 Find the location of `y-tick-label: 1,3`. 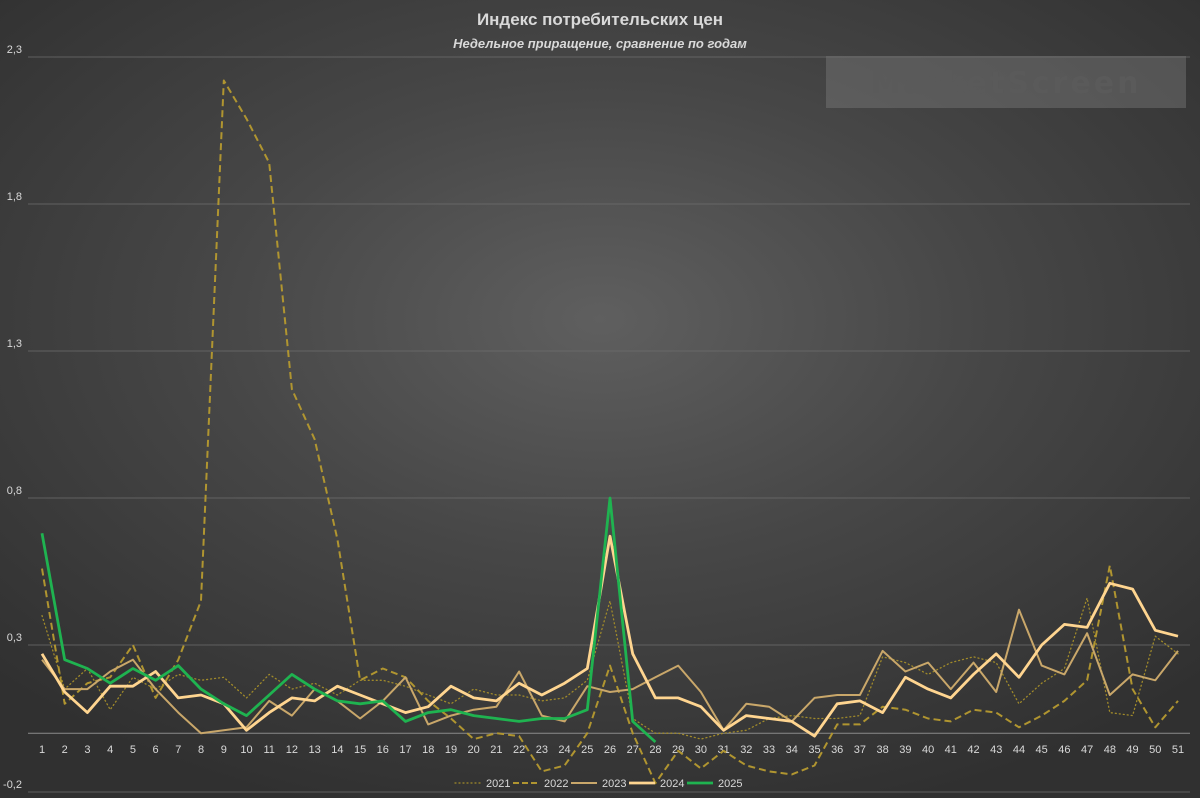

y-tick-label: 1,3 is located at coordinates (14, 344).